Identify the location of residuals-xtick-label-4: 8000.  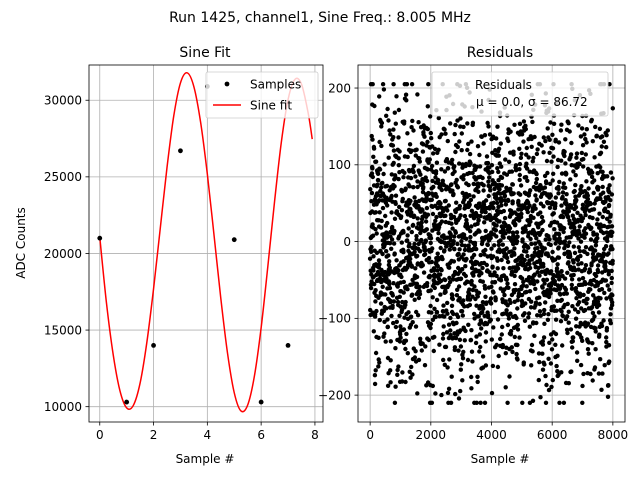
(613, 435).